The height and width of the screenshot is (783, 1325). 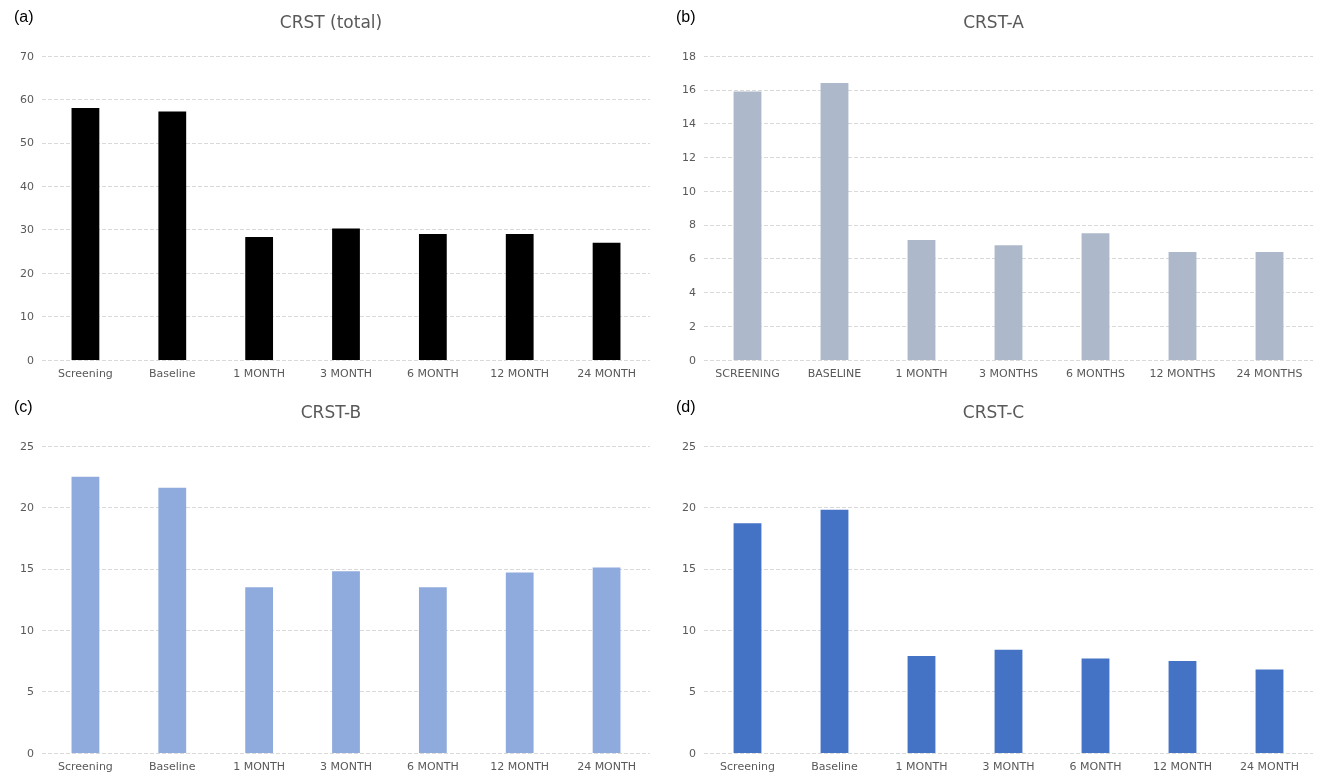 I want to click on y-tick-label: 50, so click(x=27, y=143).